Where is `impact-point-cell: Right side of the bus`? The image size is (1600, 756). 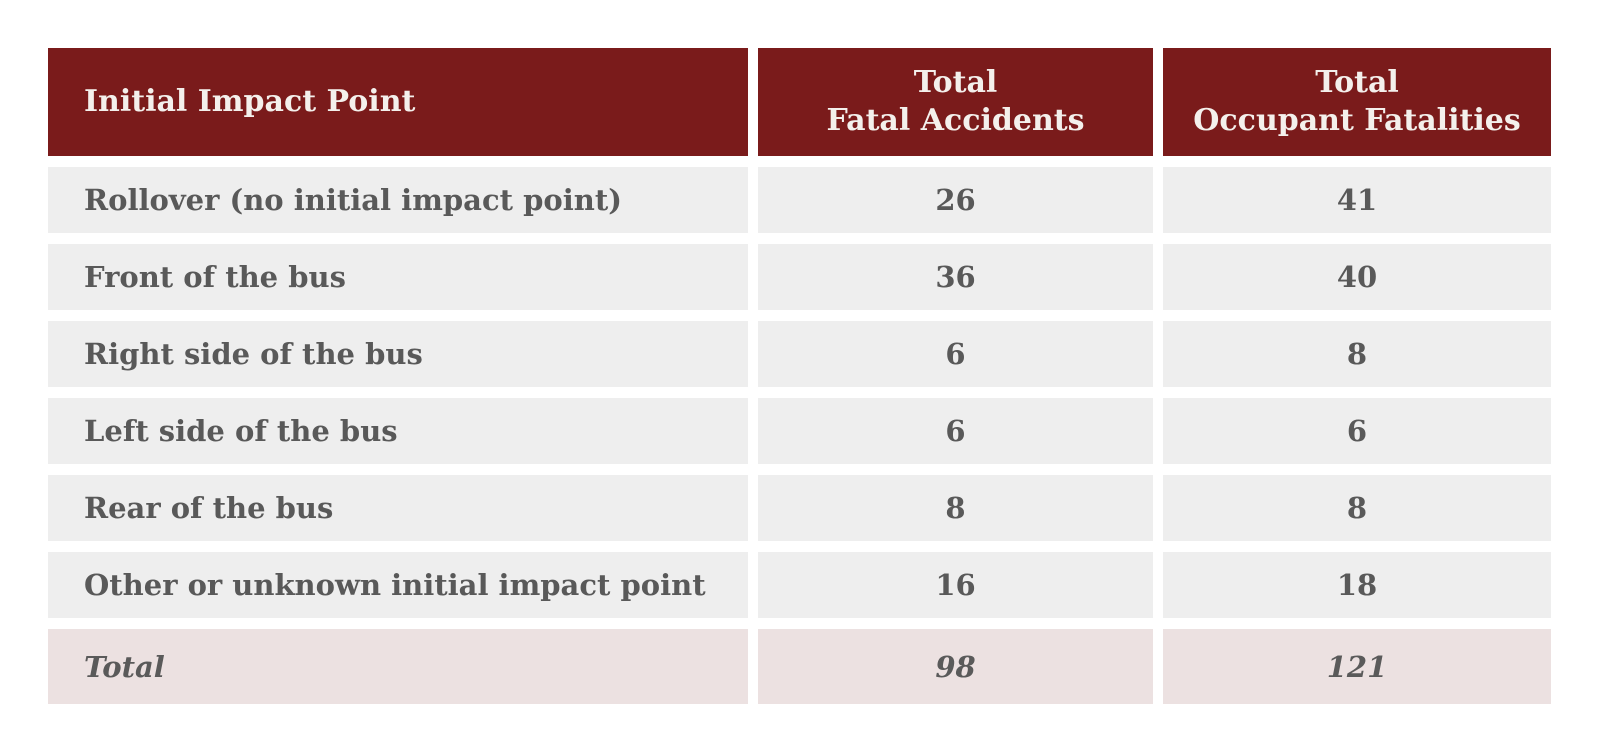 impact-point-cell: Right side of the bus is located at coordinates (398, 354).